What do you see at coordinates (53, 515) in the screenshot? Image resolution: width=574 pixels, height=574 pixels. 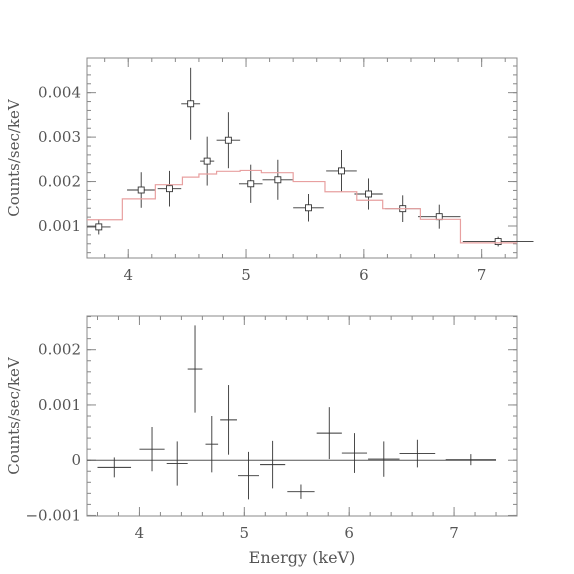 I see `y-tick-label: −0.001` at bounding box center [53, 515].